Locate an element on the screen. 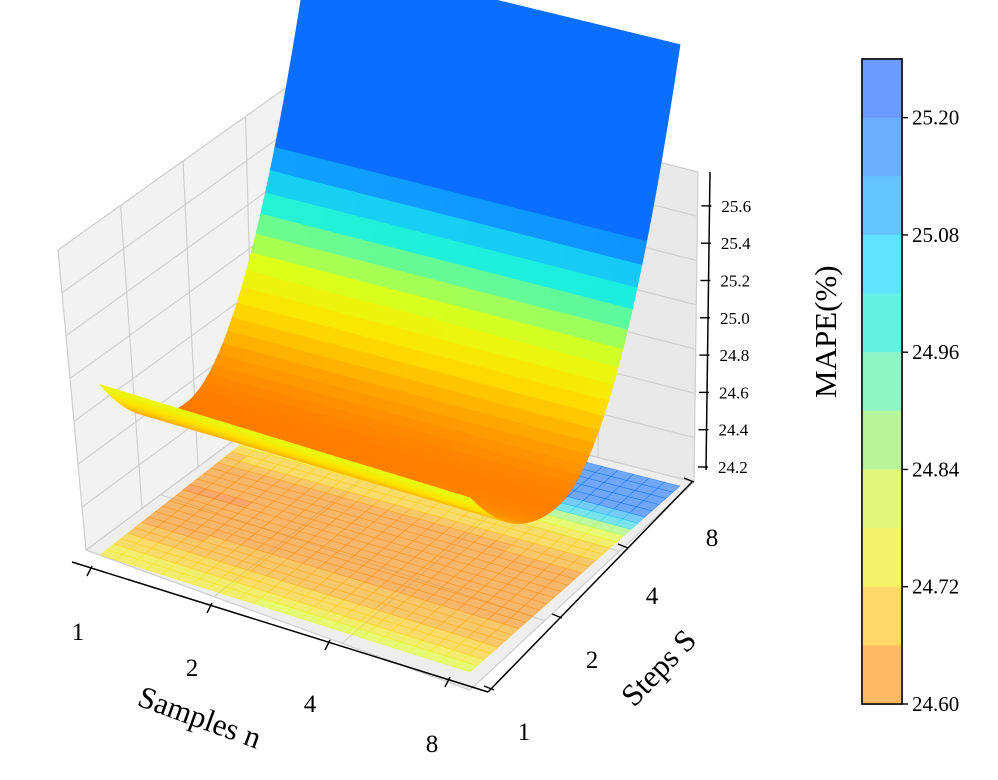 The width and height of the screenshot is (998, 780). y-axis-label: Steps S is located at coordinates (658, 667).